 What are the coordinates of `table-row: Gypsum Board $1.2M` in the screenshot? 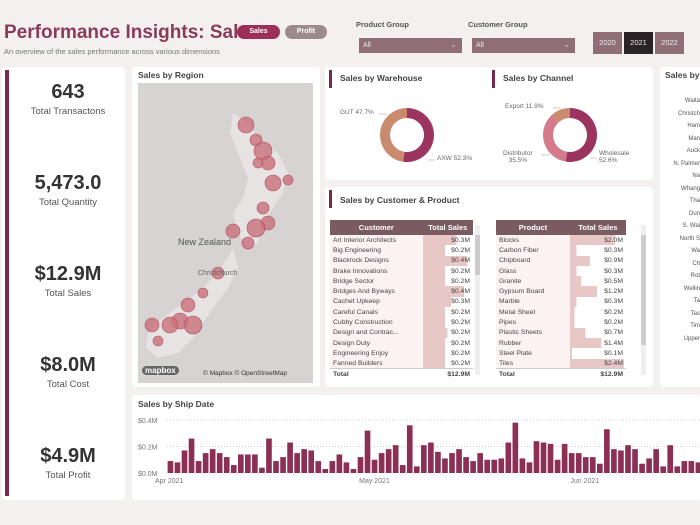 It's located at (561, 291).